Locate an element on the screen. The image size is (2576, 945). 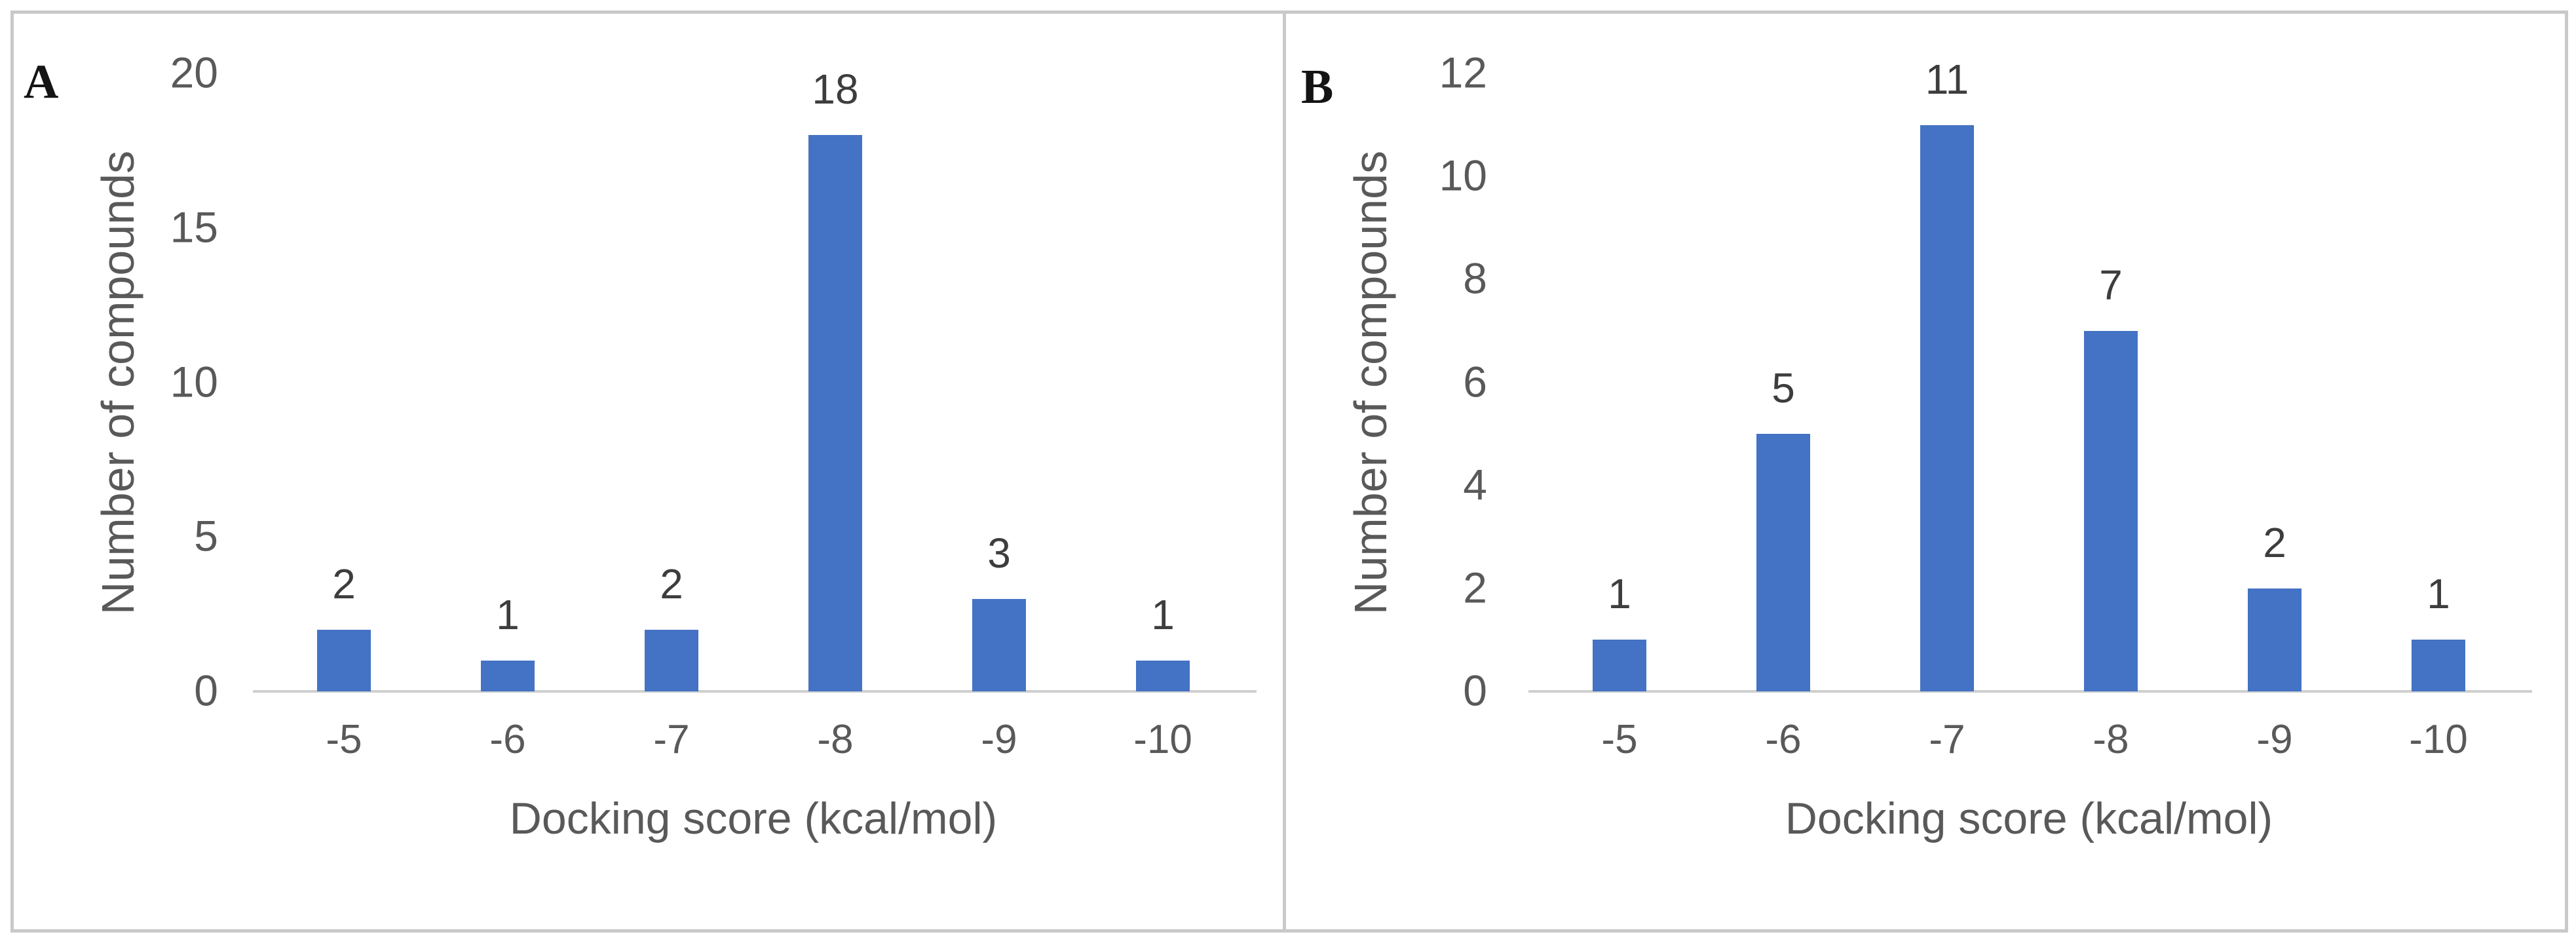
bar-value-label: 18 is located at coordinates (835, 89).